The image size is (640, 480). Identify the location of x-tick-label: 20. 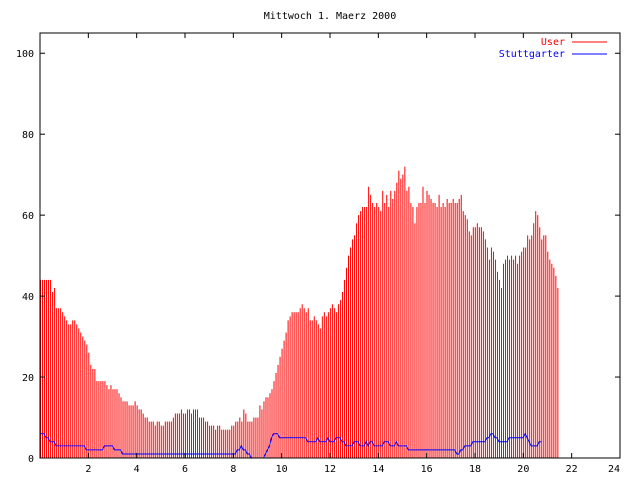
(523, 469).